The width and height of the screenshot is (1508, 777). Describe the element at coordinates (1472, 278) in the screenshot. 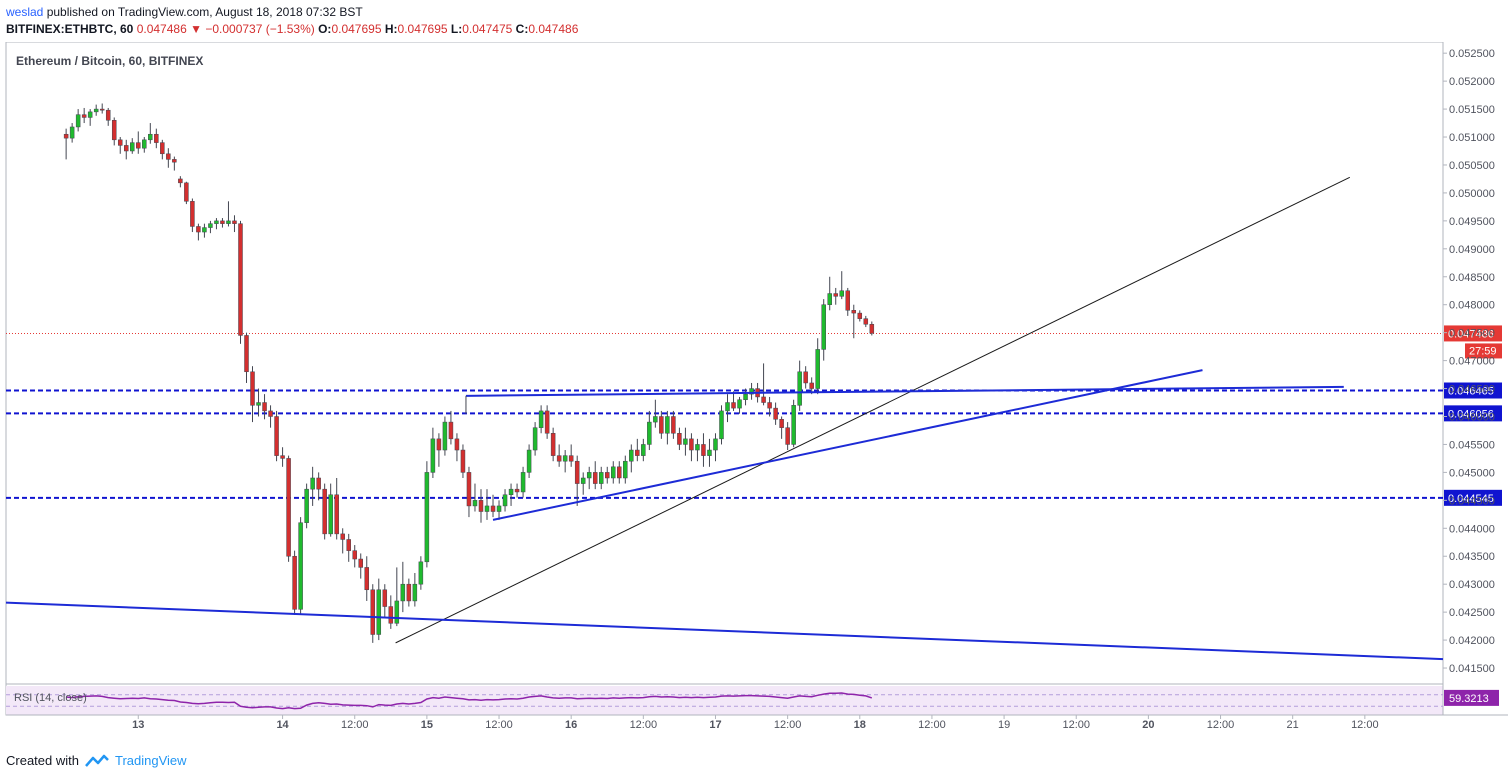

I see `y-tick-label: 0.048500` at that location.